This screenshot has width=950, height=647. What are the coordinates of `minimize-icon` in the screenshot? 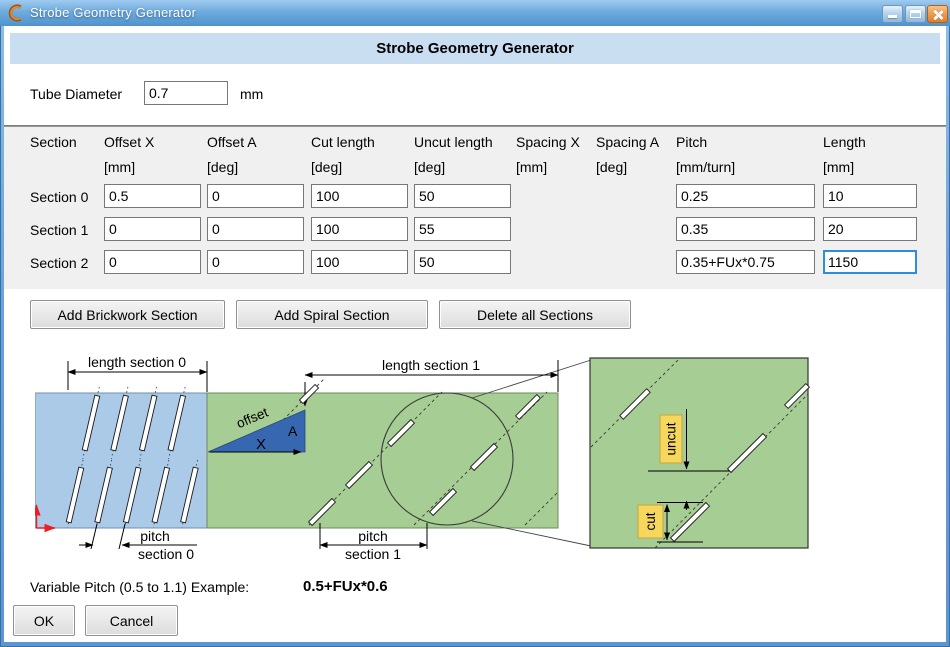 It's located at (892, 16).